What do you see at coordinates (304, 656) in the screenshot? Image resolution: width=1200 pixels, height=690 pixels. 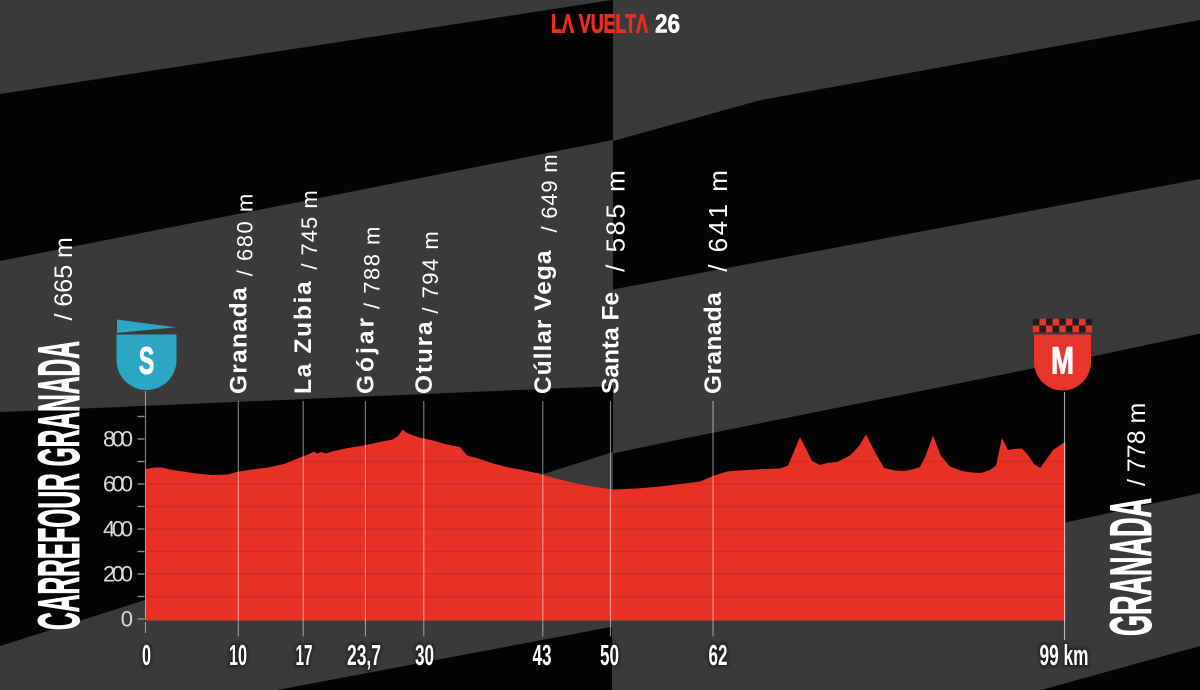 I see `svg-text: 17` at bounding box center [304, 656].